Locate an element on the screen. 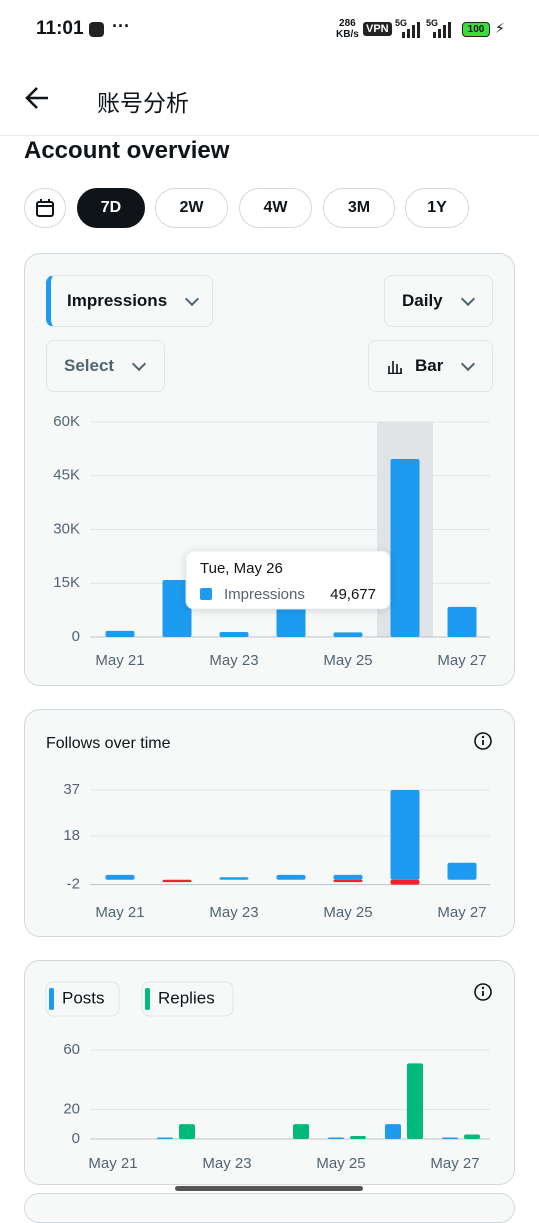 The height and width of the screenshot is (1223, 539). tooltip-label: Impressions is located at coordinates (264, 594).